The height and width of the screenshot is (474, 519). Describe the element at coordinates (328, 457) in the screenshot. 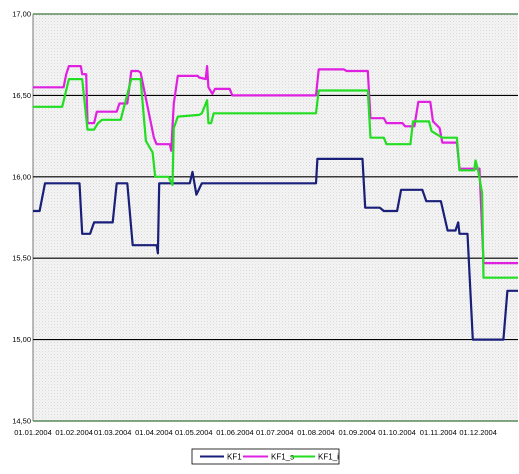

I see `legend-label-kf1-i: KF1_i` at that location.